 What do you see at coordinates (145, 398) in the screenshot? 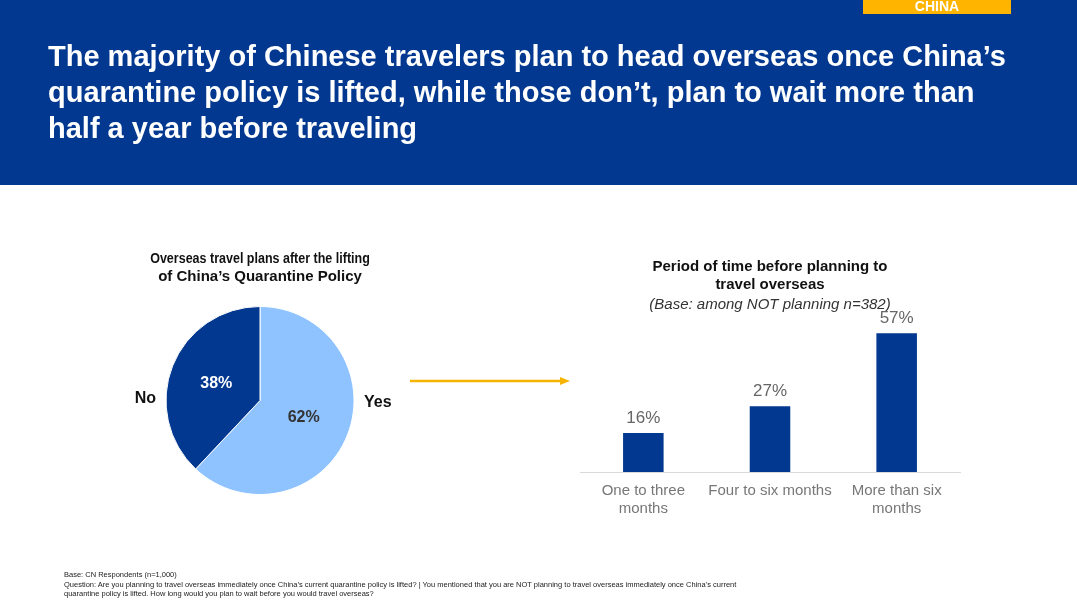
I see `slice-label: No` at bounding box center [145, 398].